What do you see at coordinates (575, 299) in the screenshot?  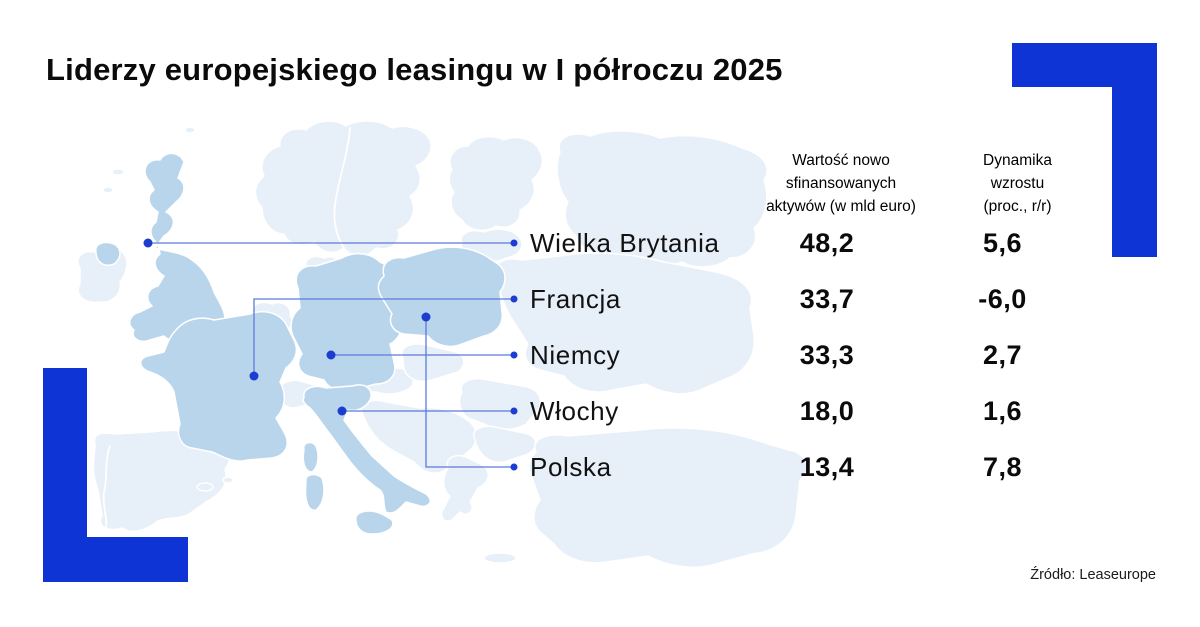 I see `country-label: Francja` at bounding box center [575, 299].